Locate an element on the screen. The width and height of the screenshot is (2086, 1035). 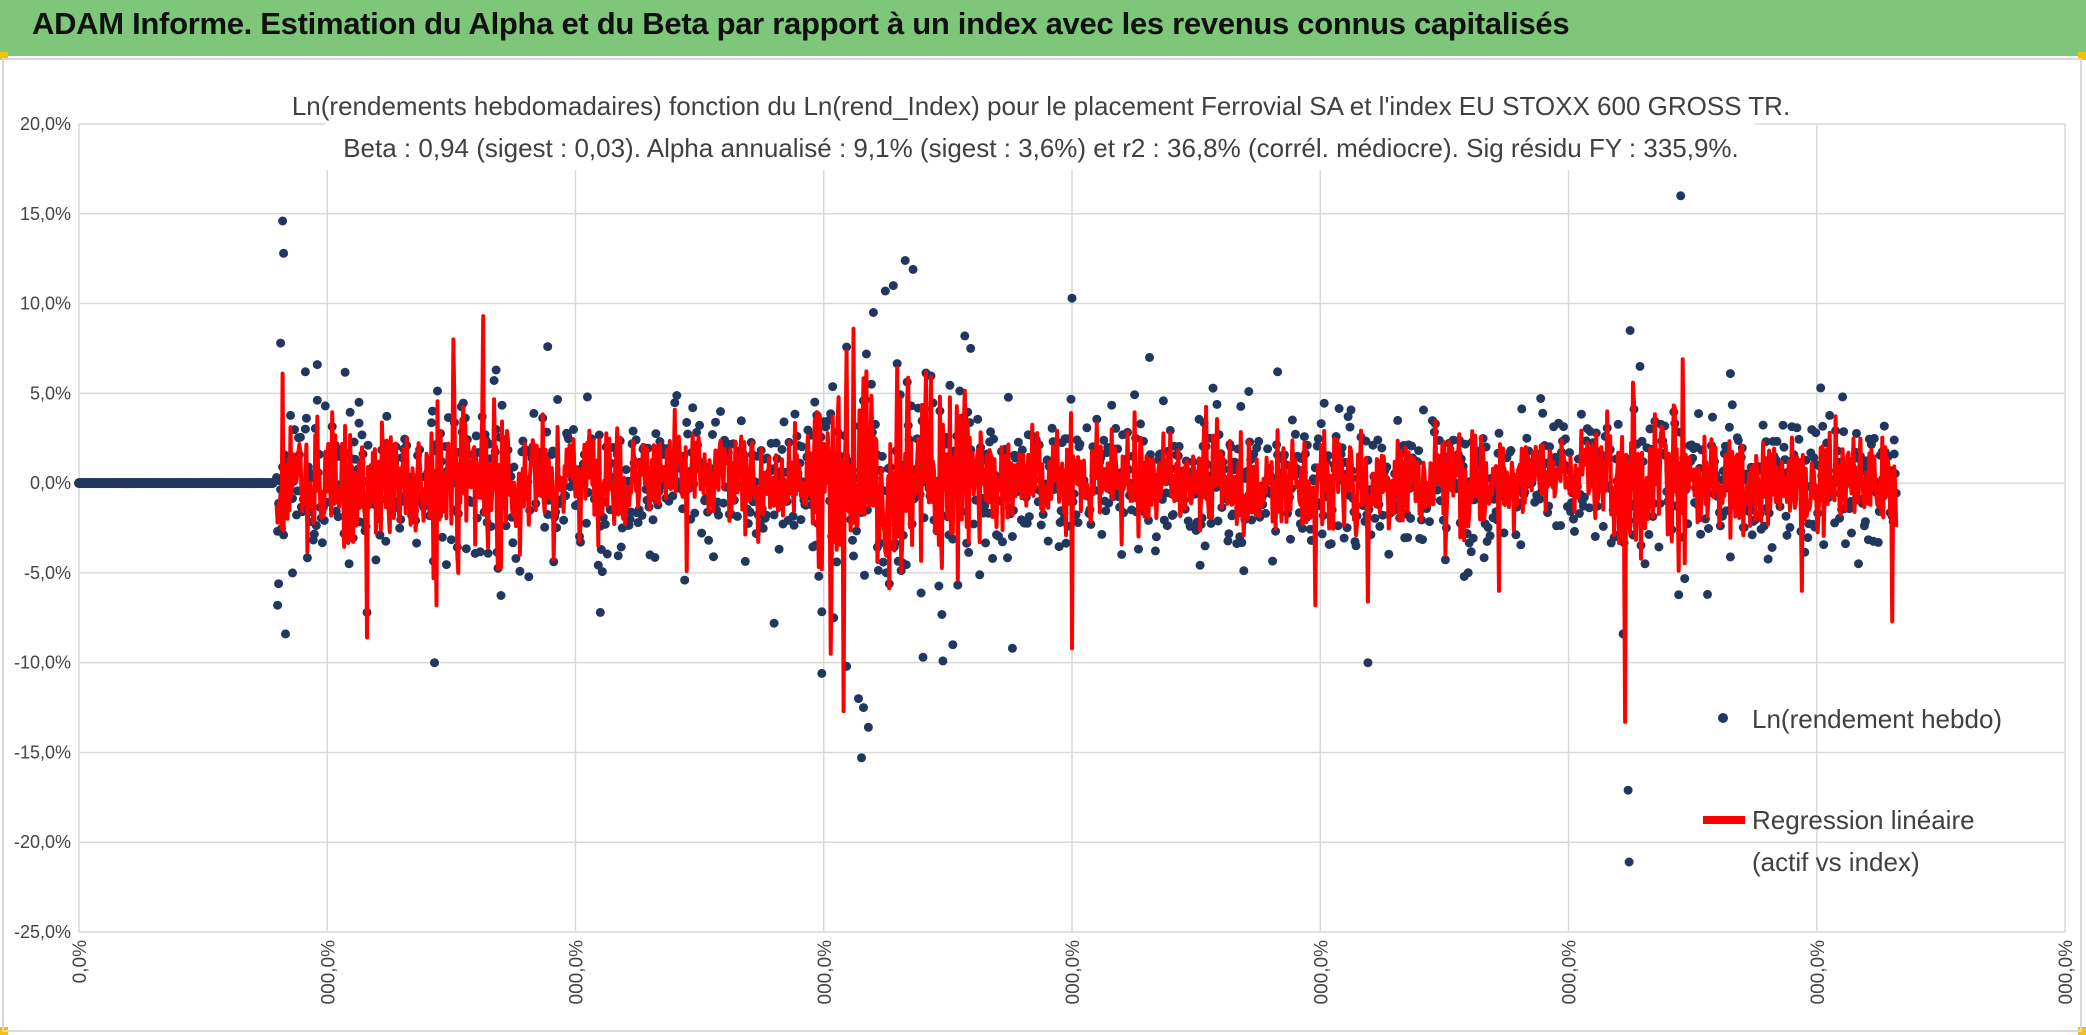
y-tick-label: 10,0% is located at coordinates (45, 304).